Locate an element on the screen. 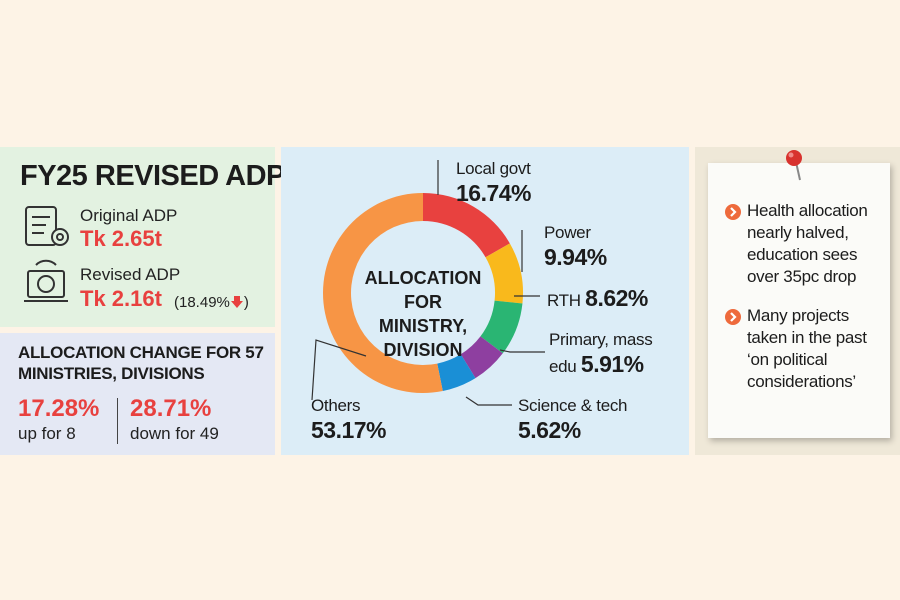 This screenshot has width=900, height=600. category-label: Primary, mass edu is located at coordinates (601, 353).